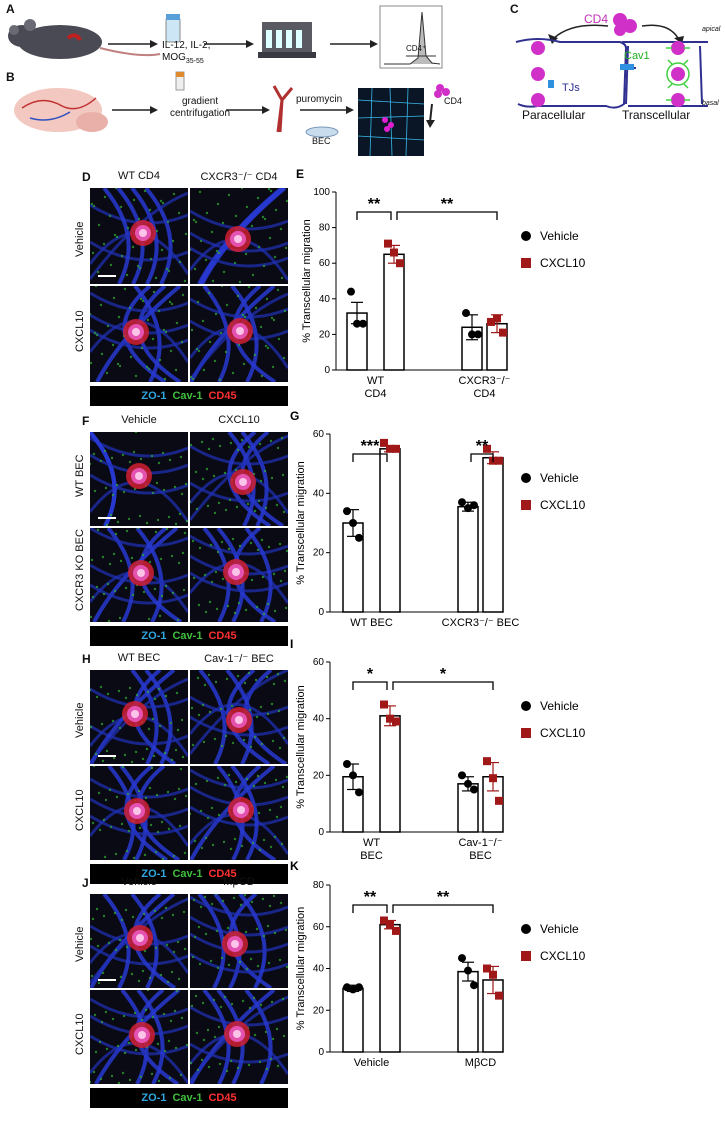 The image size is (725, 1137). What do you see at coordinates (480, 856) in the screenshot?
I see `x-group-label: BEC` at bounding box center [480, 856].